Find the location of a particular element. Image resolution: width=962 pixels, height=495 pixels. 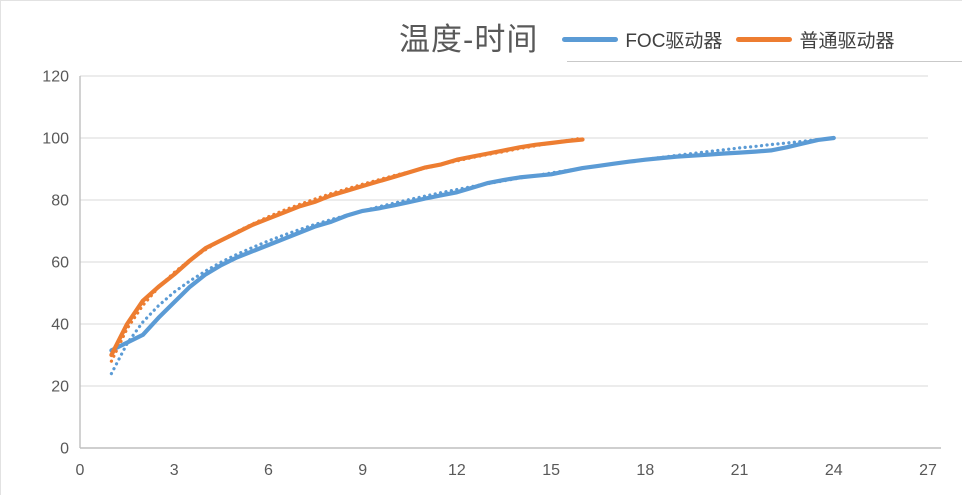

chart-title: 温度-时间 is located at coordinates (469, 39).